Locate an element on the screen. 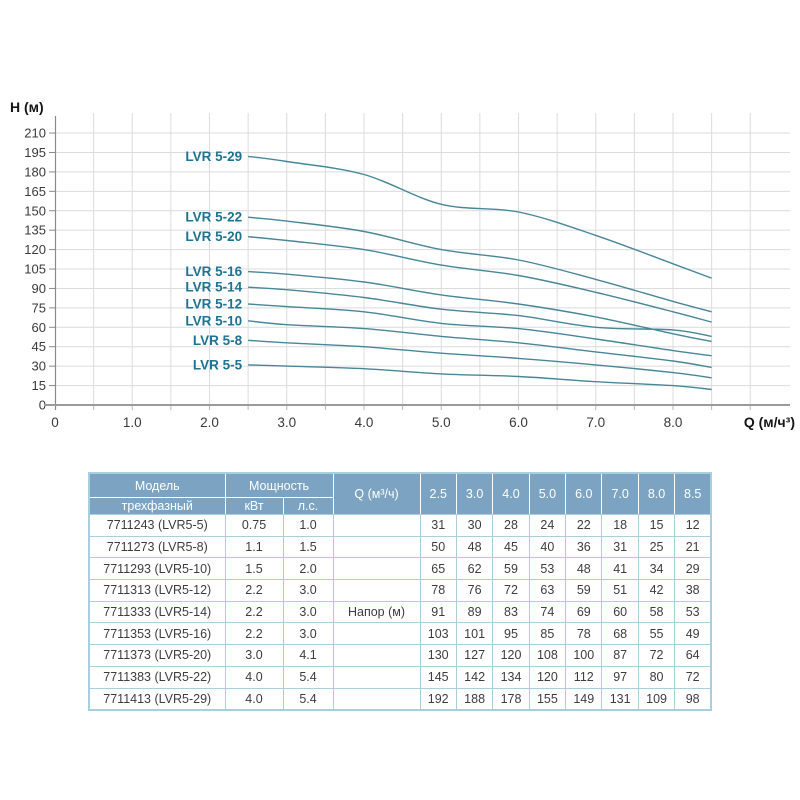  cell-head-value: 31 is located at coordinates (438, 525).